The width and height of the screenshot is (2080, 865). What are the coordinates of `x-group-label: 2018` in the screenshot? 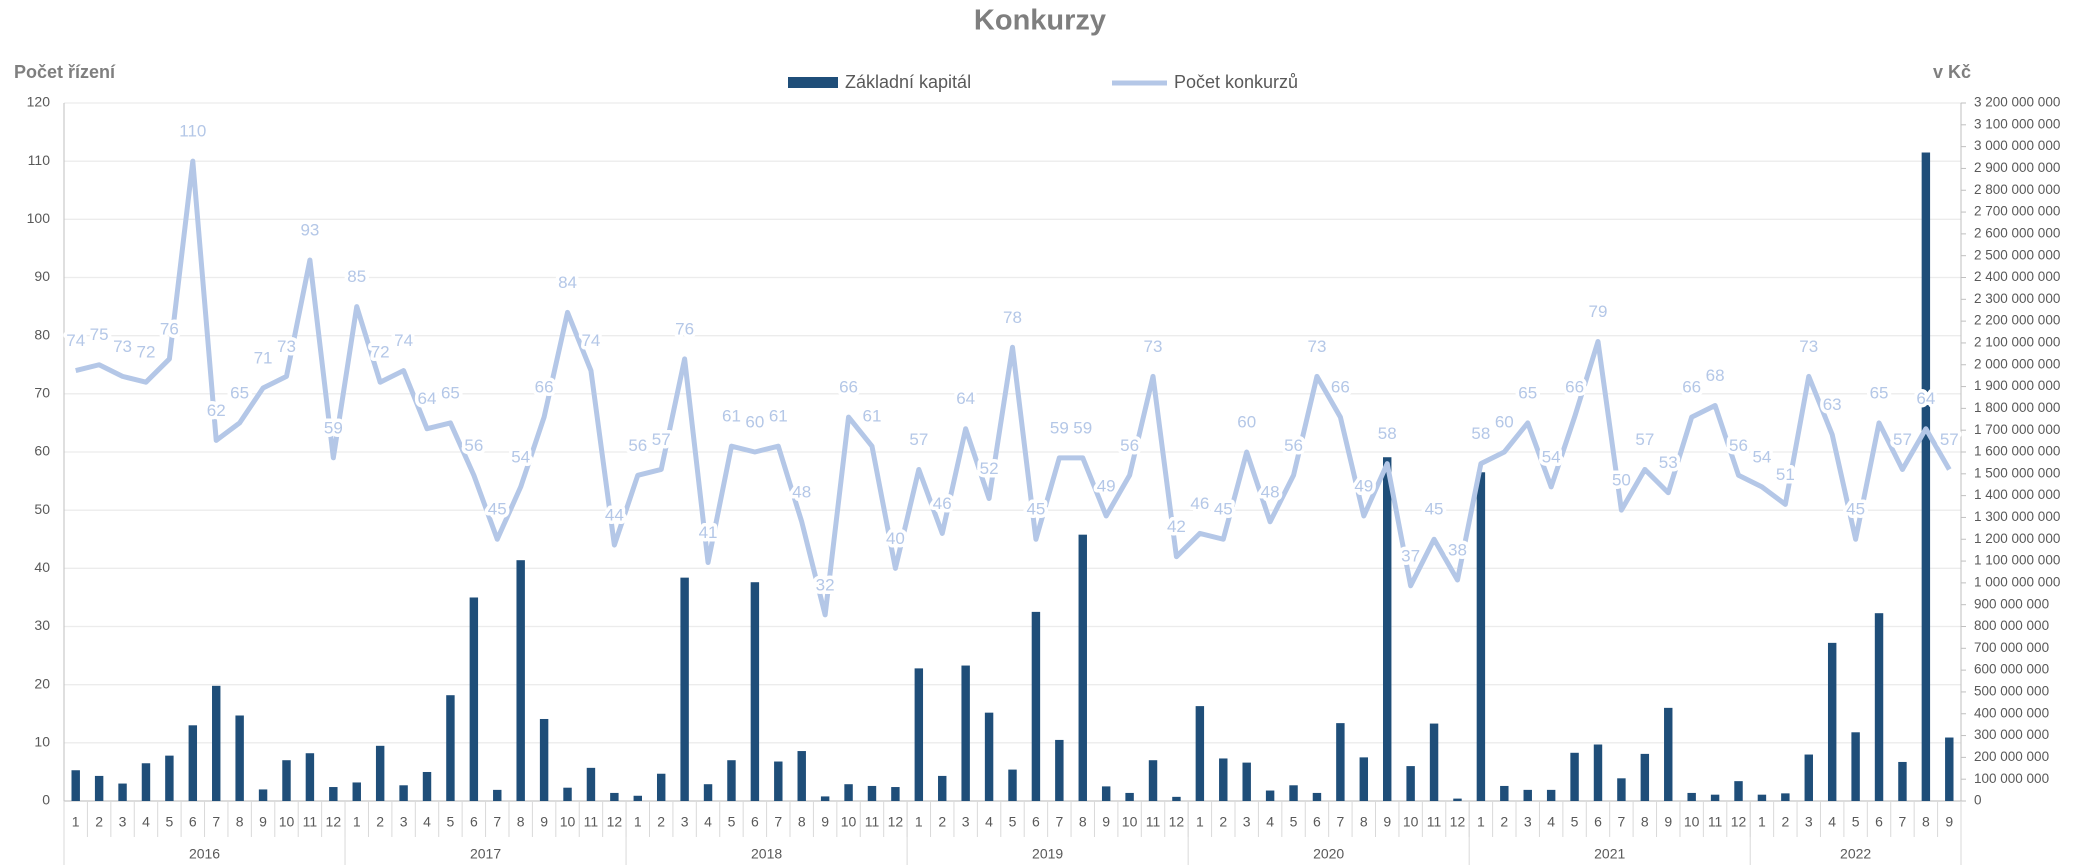 It's located at (766, 854).